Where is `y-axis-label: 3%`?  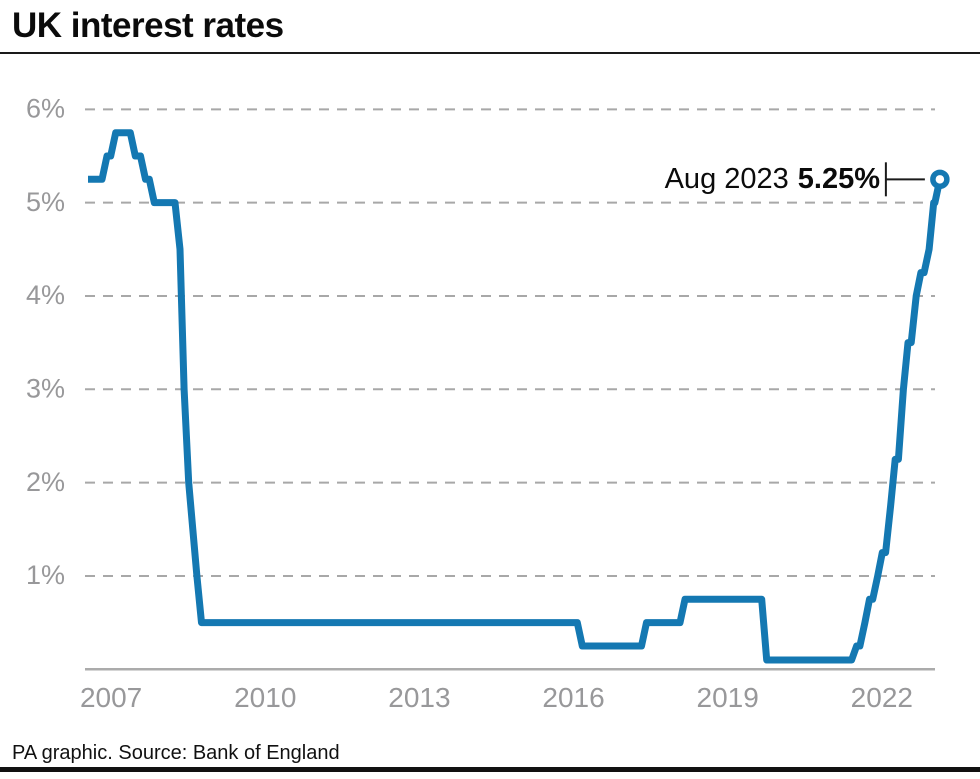
y-axis-label: 3% is located at coordinates (45, 388).